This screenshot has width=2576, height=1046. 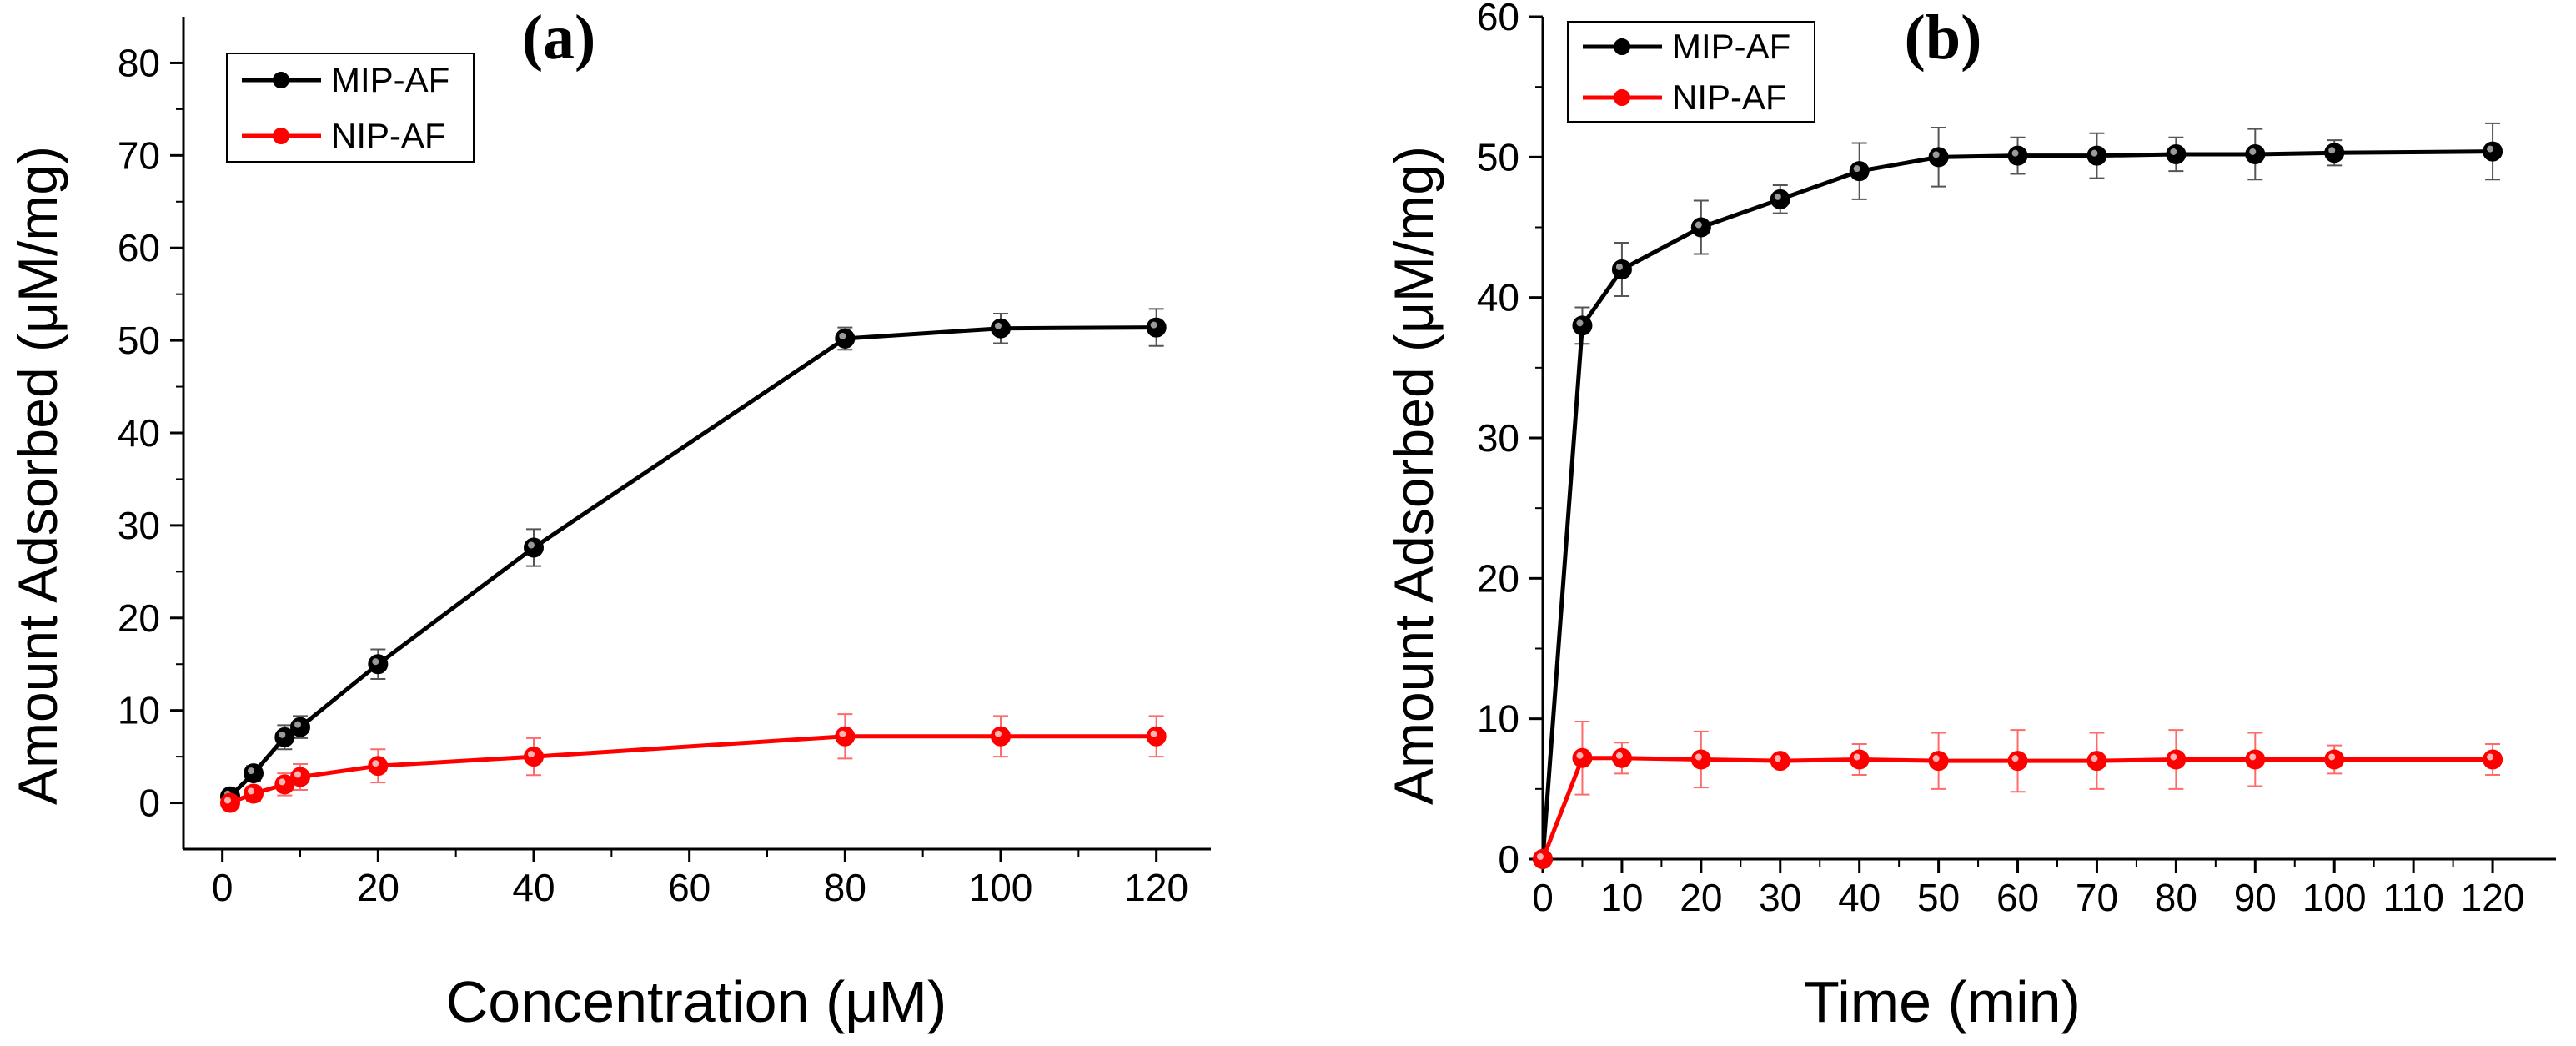 I want to click on legend-b: MIP-AF NIP-AF, so click(x=1691, y=72).